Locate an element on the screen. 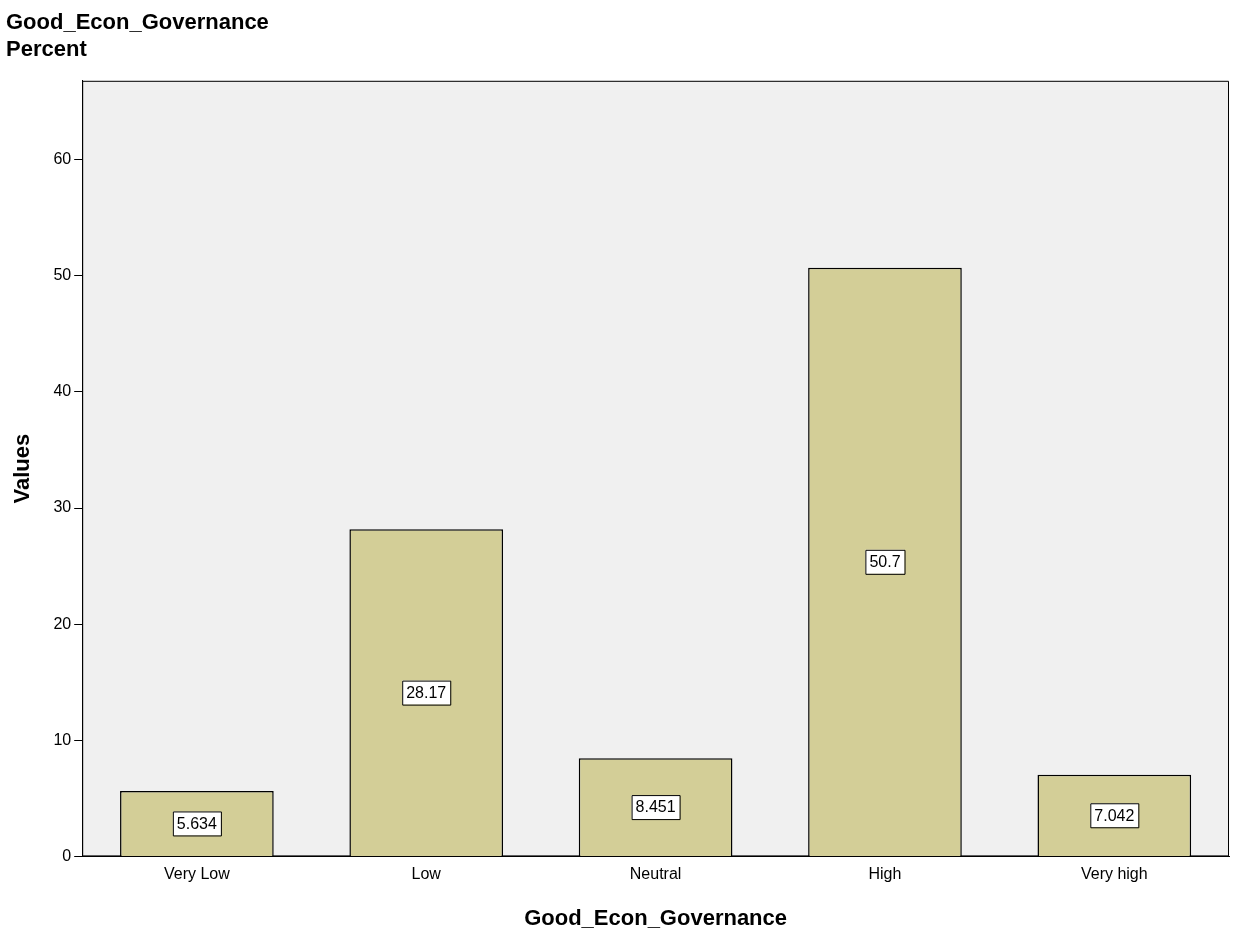  data-label: 7.042 is located at coordinates (1114, 815).